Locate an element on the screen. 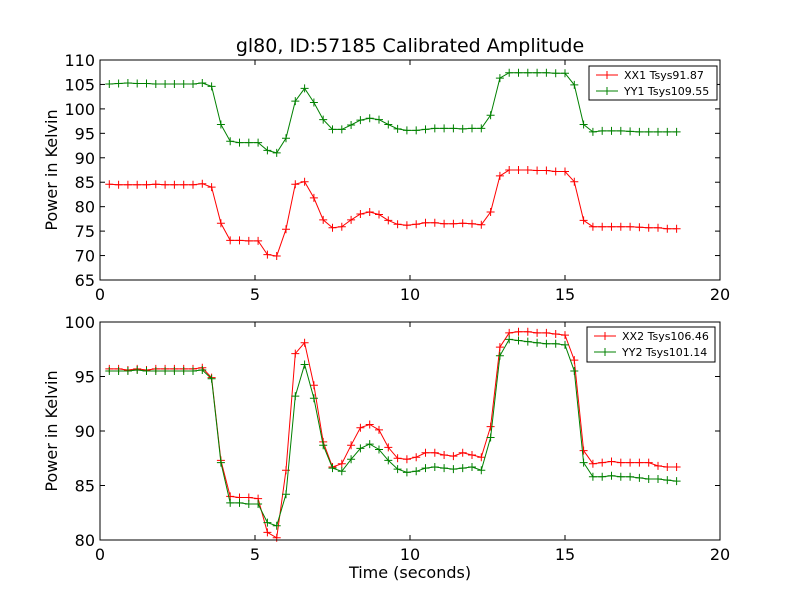 Image resolution: width=800 pixels, height=600 pixels. bottom-chart-y-axis-label: Power in Kelvin is located at coordinates (51, 430).